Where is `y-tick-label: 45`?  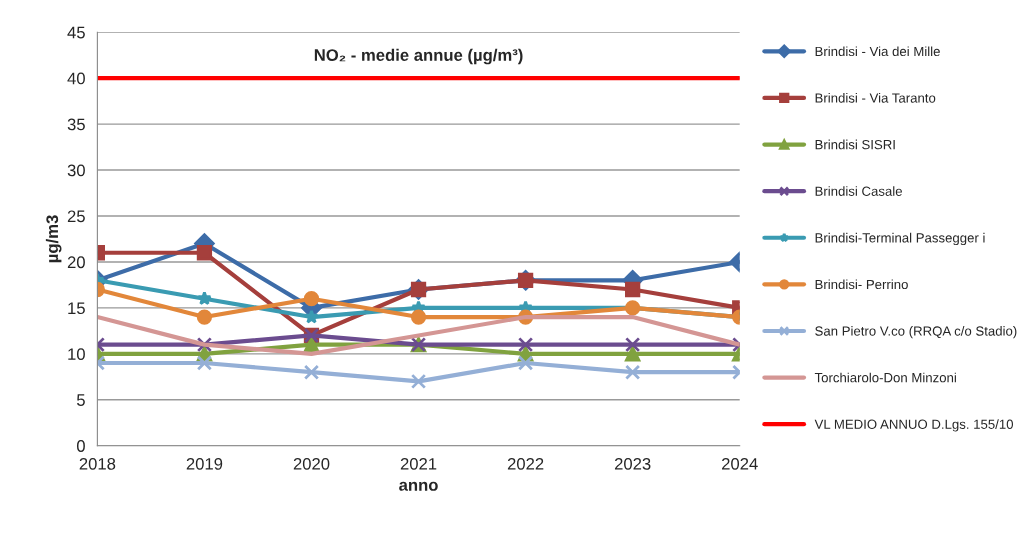 y-tick-label: 45 is located at coordinates (76, 32).